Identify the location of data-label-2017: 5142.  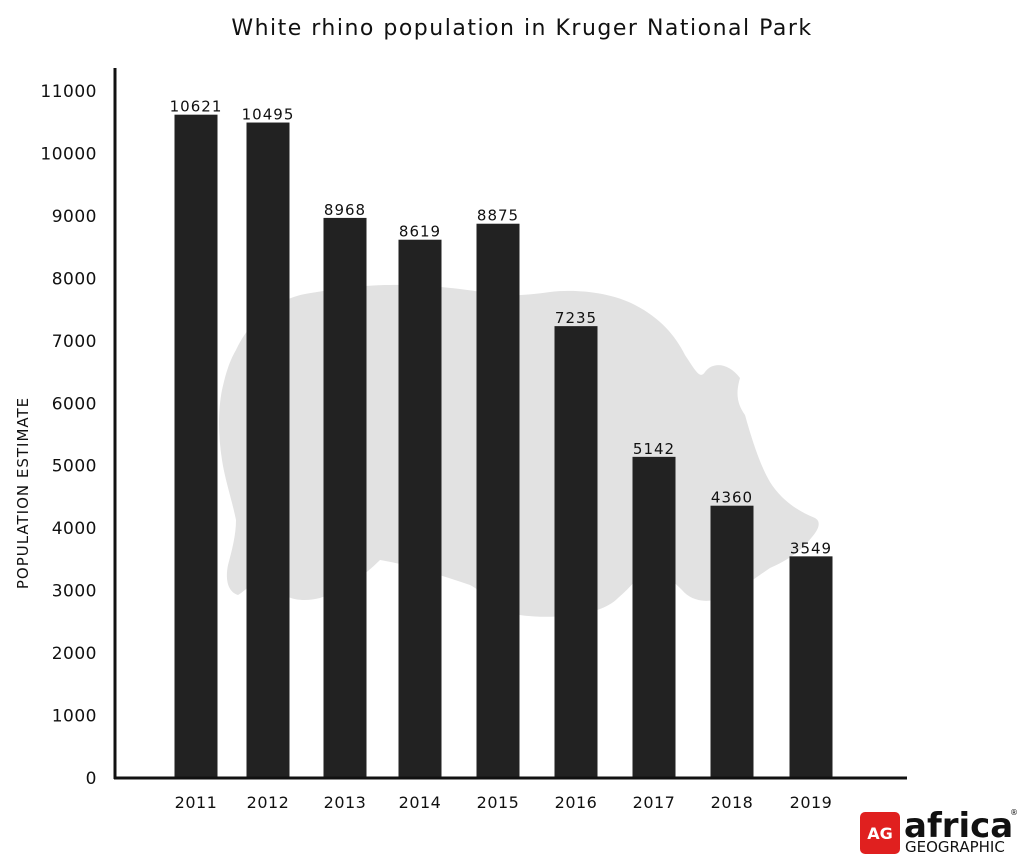
(654, 449).